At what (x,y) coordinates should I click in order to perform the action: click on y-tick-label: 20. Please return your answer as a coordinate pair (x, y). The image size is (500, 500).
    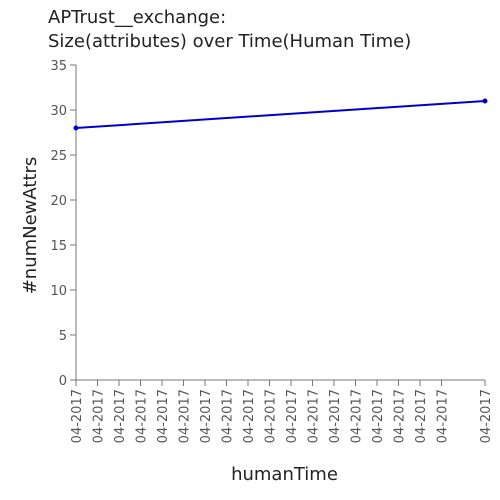
    Looking at the image, I should click on (58, 201).